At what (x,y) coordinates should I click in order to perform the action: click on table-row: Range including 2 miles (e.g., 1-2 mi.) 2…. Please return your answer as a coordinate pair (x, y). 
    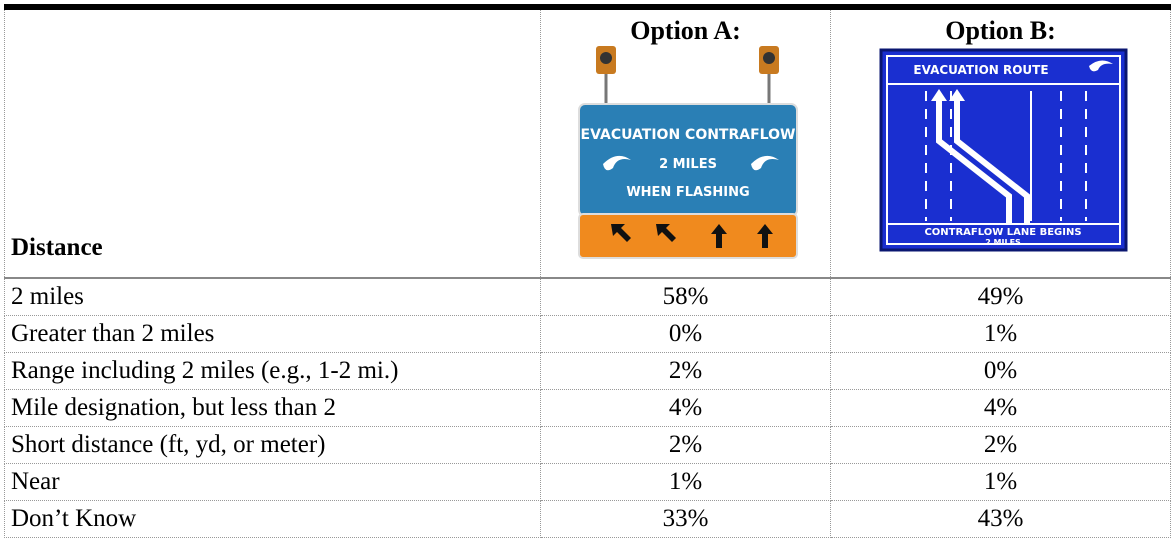
    Looking at the image, I should click on (587, 371).